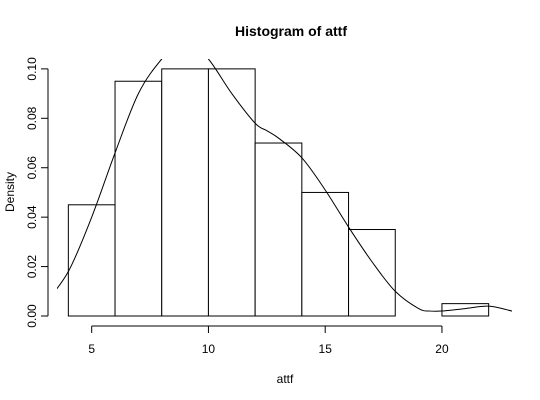 This screenshot has width=540, height=400. What do you see at coordinates (268, 340) in the screenshot?
I see `x-axis: 5 10 15 20` at bounding box center [268, 340].